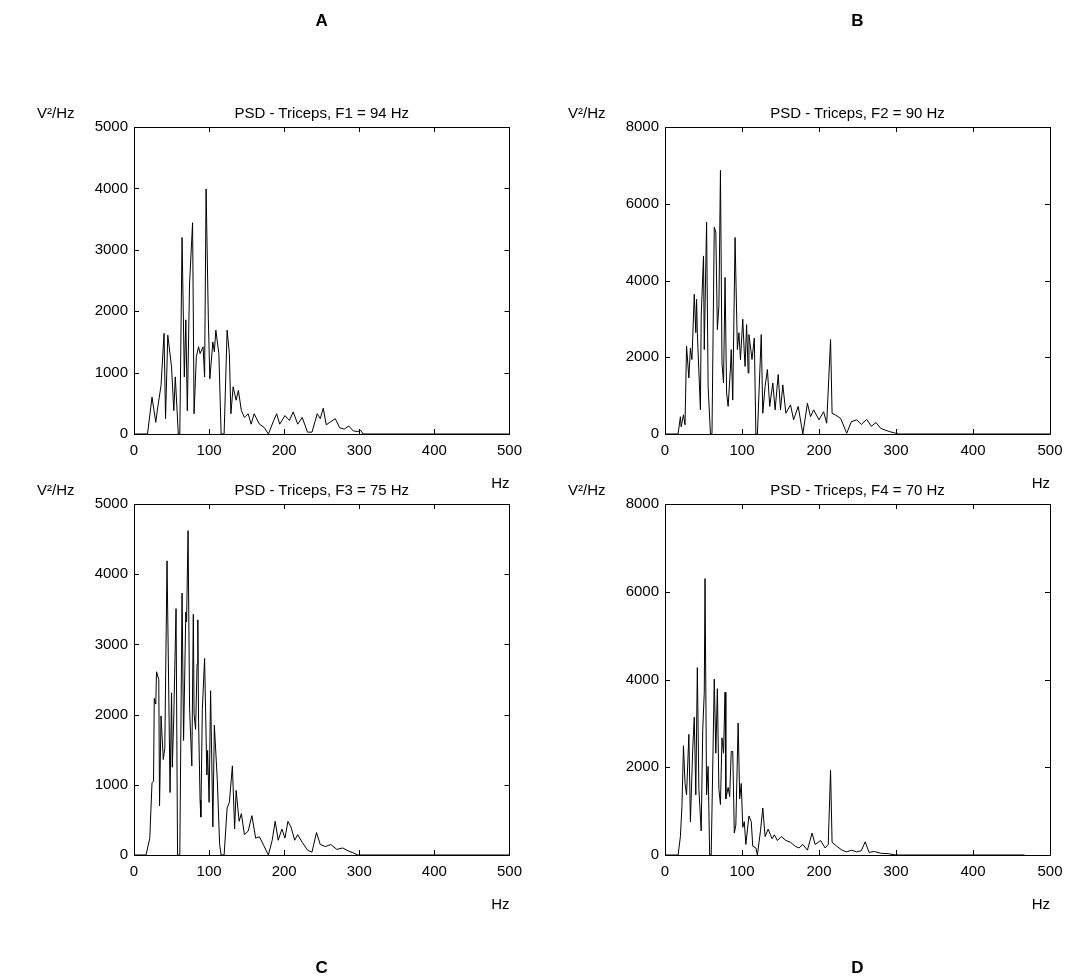 This screenshot has height=980, width=1077. I want to click on text: C, so click(321, 967).